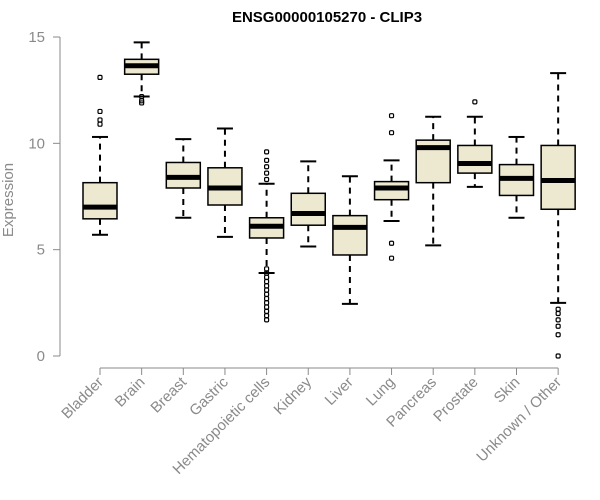 Image resolution: width=600 pixels, height=500 pixels. Describe the element at coordinates (8, 200) in the screenshot. I see `y-axis-label: Expression` at that location.